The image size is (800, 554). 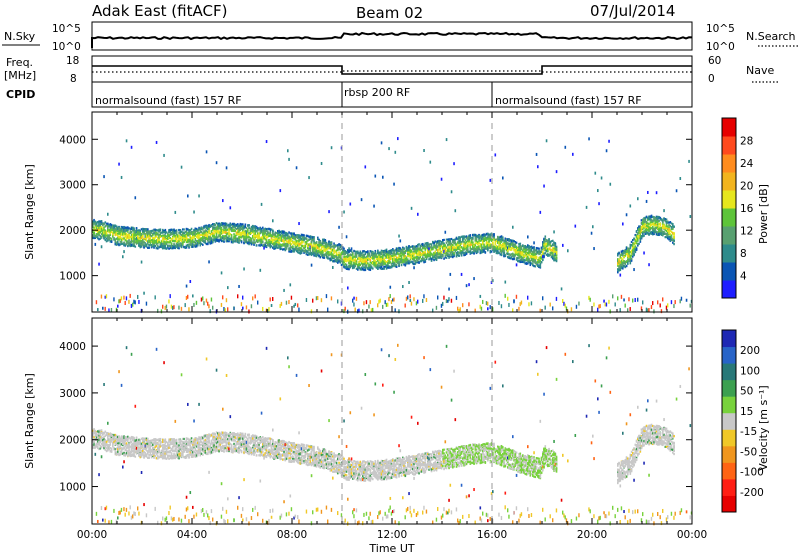 I want to click on noise-left-tick-bottom: 10^0, so click(x=66, y=47).